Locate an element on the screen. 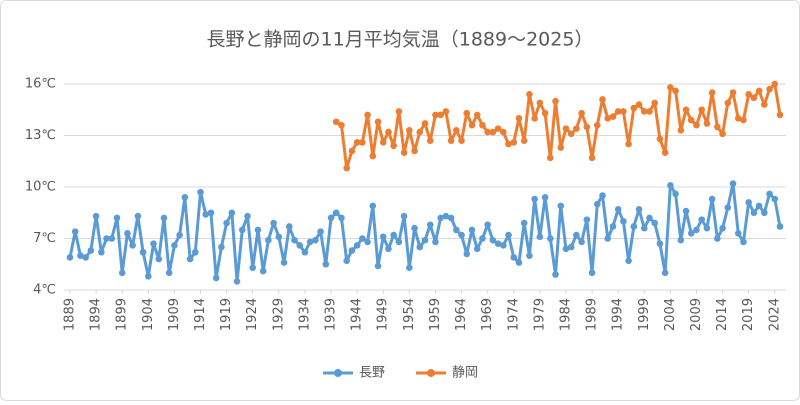 The width and height of the screenshot is (800, 405). x-tick-label: 1999 is located at coordinates (644, 314).